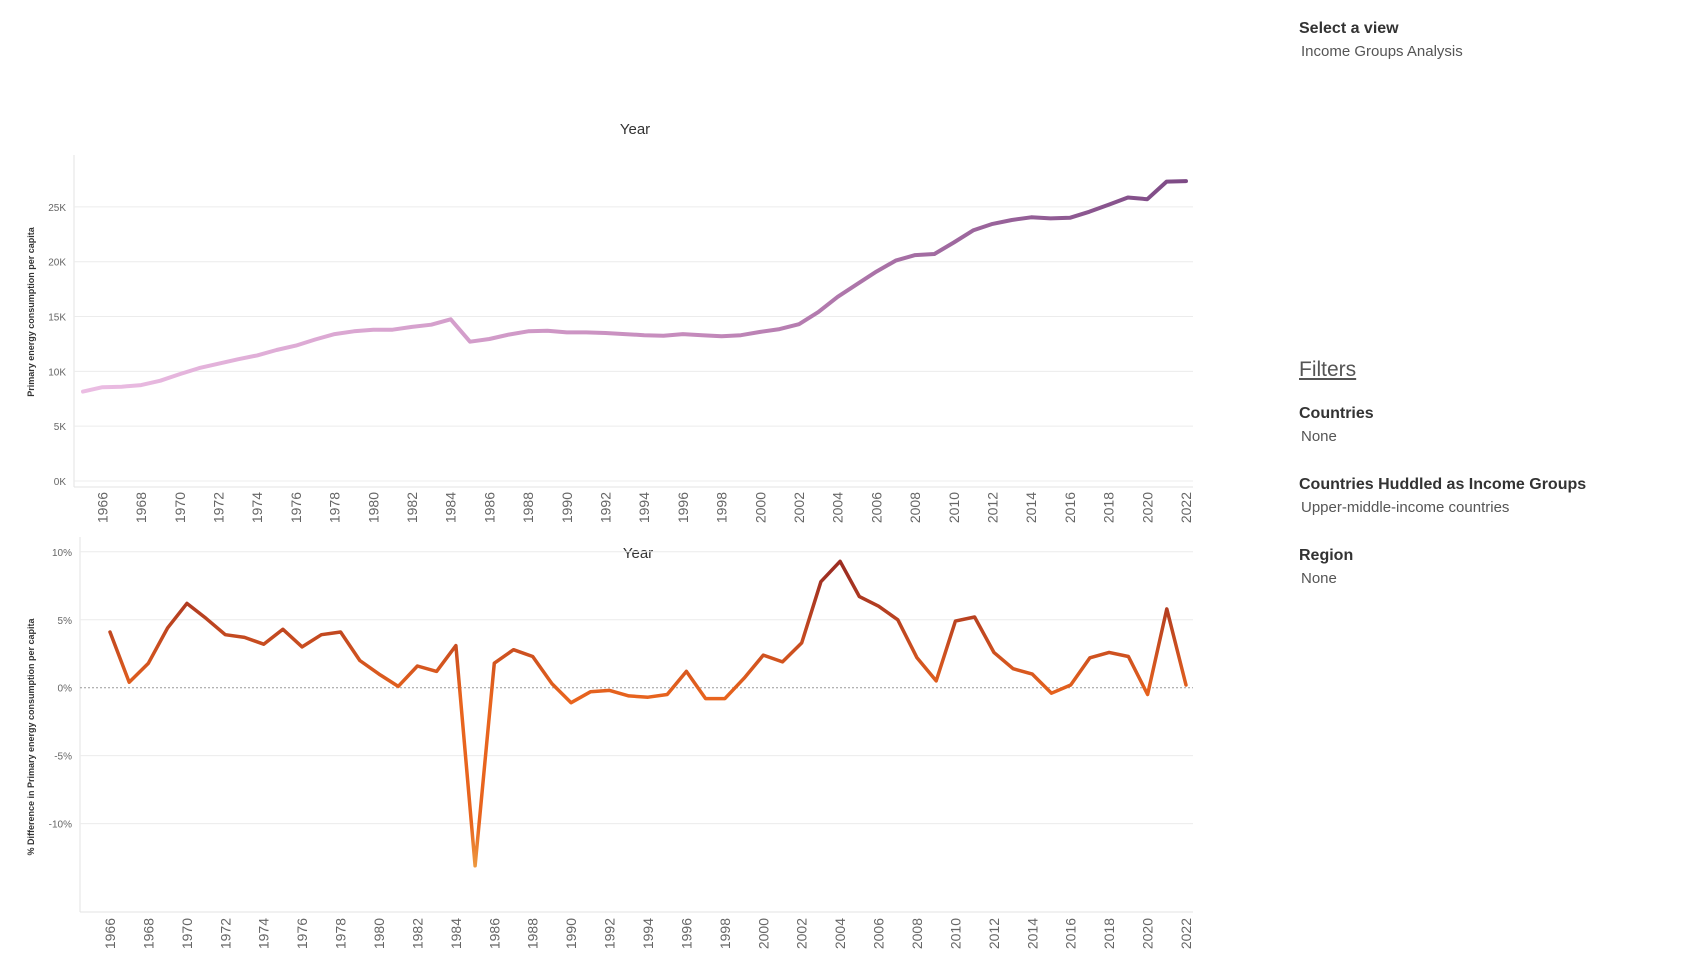 The image size is (1706, 959). Describe the element at coordinates (62, 553) in the screenshot. I see `y-tick-label: 10%` at that location.